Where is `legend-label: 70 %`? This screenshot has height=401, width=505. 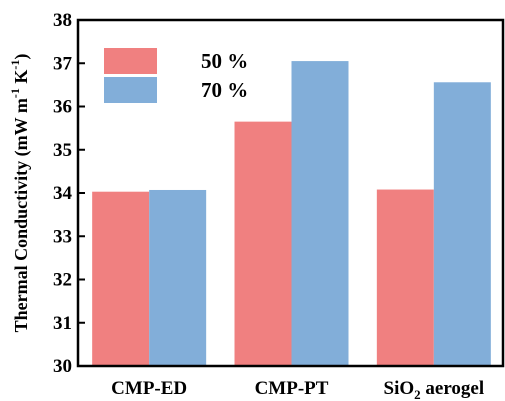
legend-label: 70 % is located at coordinates (224, 90).